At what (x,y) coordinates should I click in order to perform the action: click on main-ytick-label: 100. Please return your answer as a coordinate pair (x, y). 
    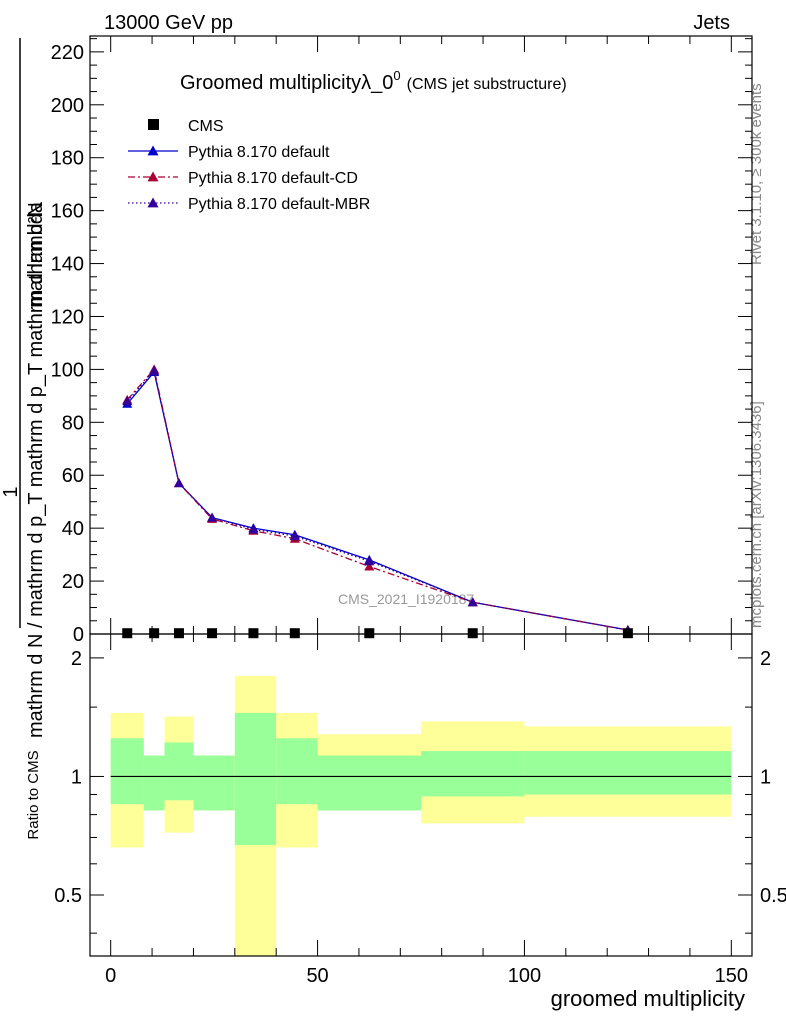
    Looking at the image, I should click on (67, 370).